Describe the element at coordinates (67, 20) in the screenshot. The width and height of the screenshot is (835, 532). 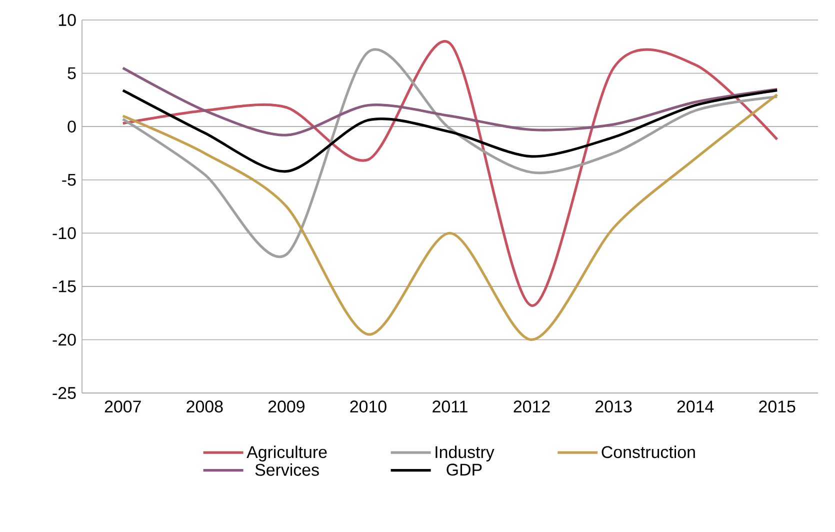
I see `y-tick-label: 10` at that location.